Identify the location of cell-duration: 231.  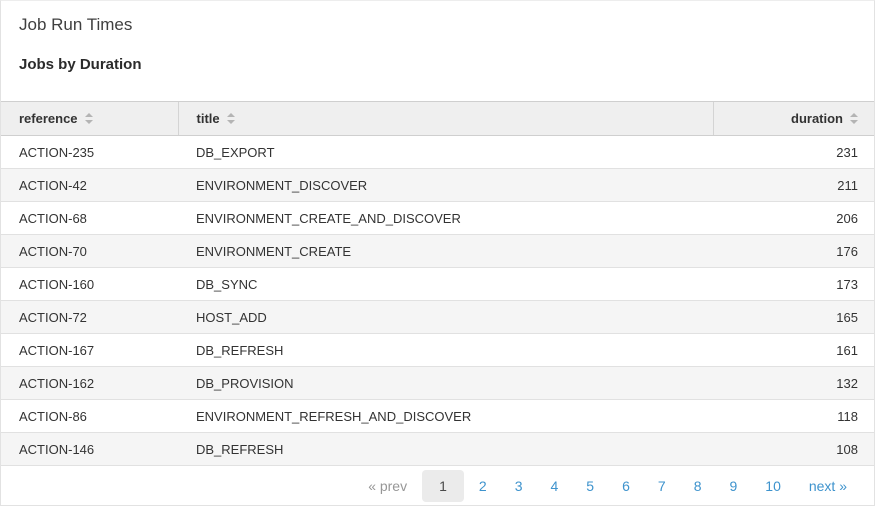
(793, 152).